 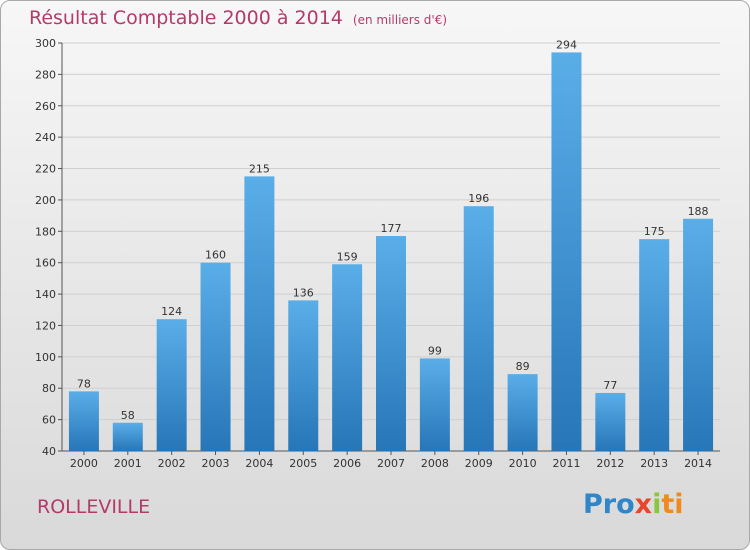 What do you see at coordinates (45, 294) in the screenshot?
I see `y-tick-label-140: 140` at bounding box center [45, 294].